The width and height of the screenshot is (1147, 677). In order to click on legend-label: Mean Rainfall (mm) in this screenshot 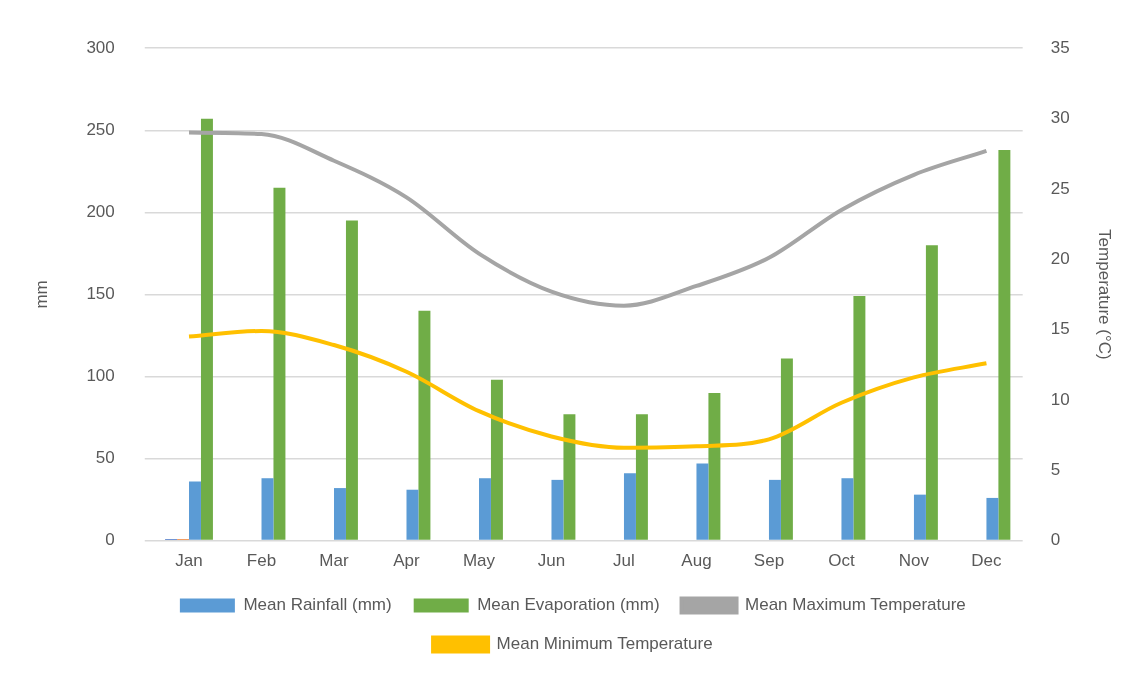, I will do `click(317, 605)`.